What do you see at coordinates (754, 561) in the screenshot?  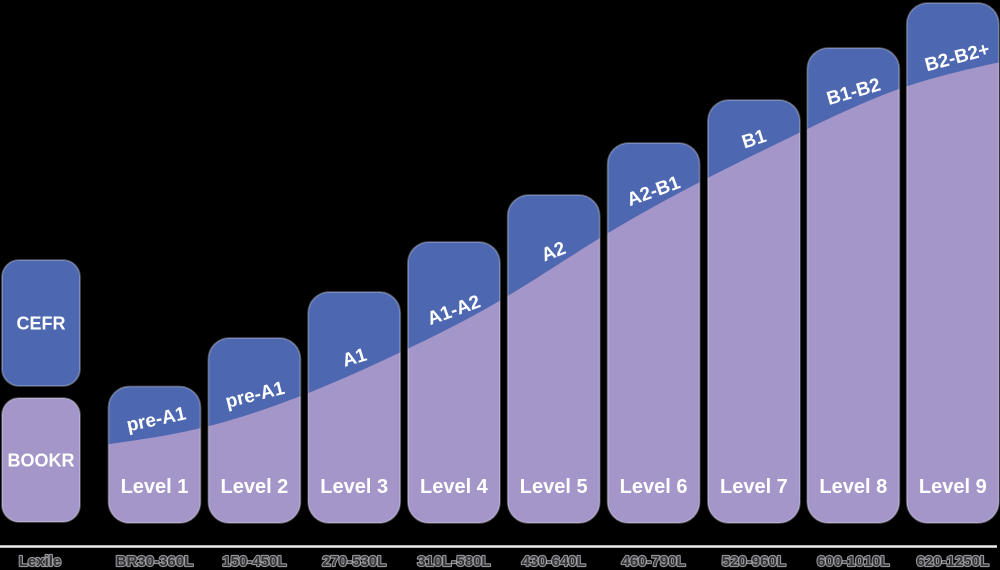 I see `svg-text: 520-960L` at bounding box center [754, 561].